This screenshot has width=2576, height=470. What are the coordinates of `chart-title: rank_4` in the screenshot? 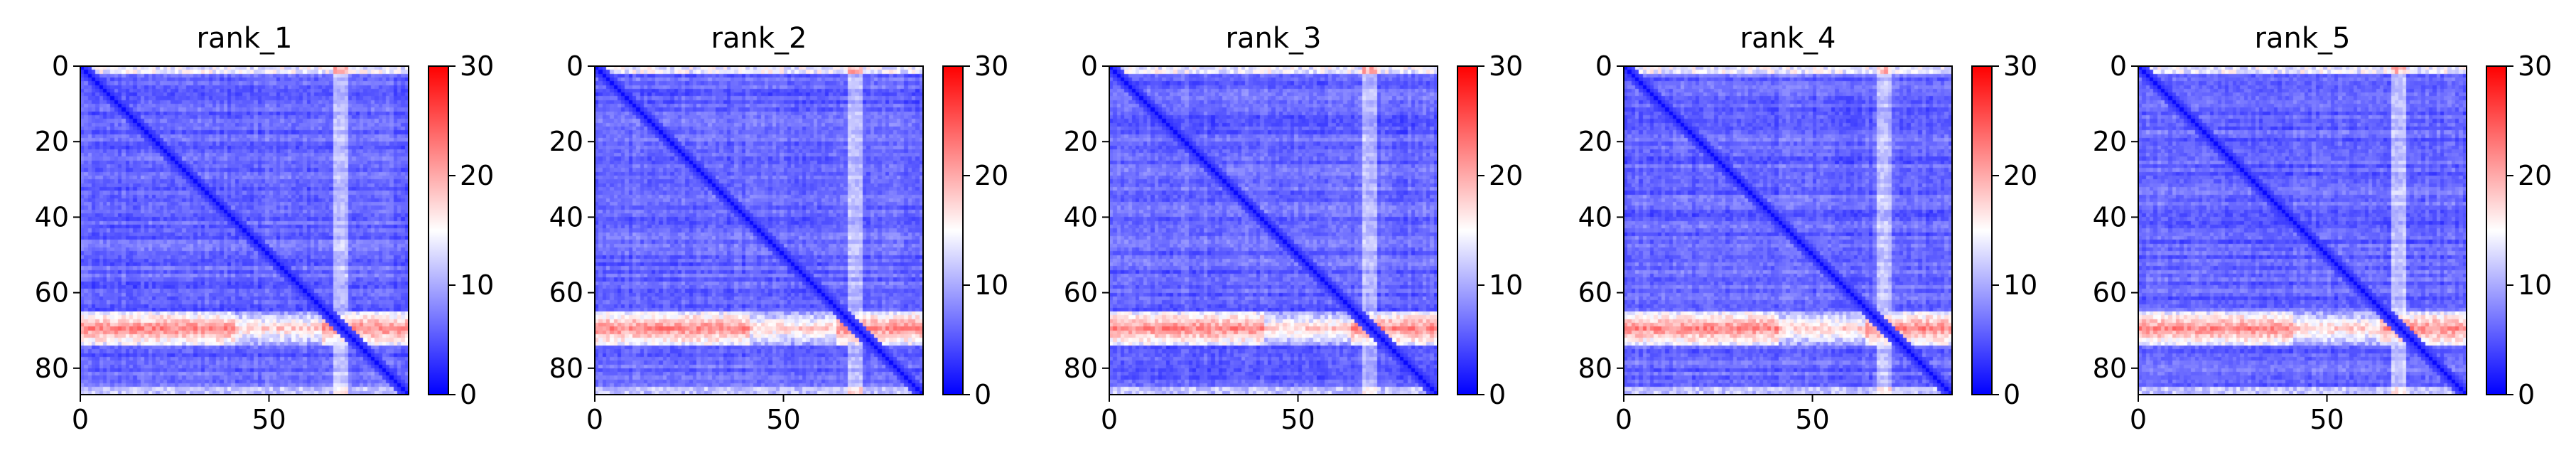 It's located at (1788, 38).